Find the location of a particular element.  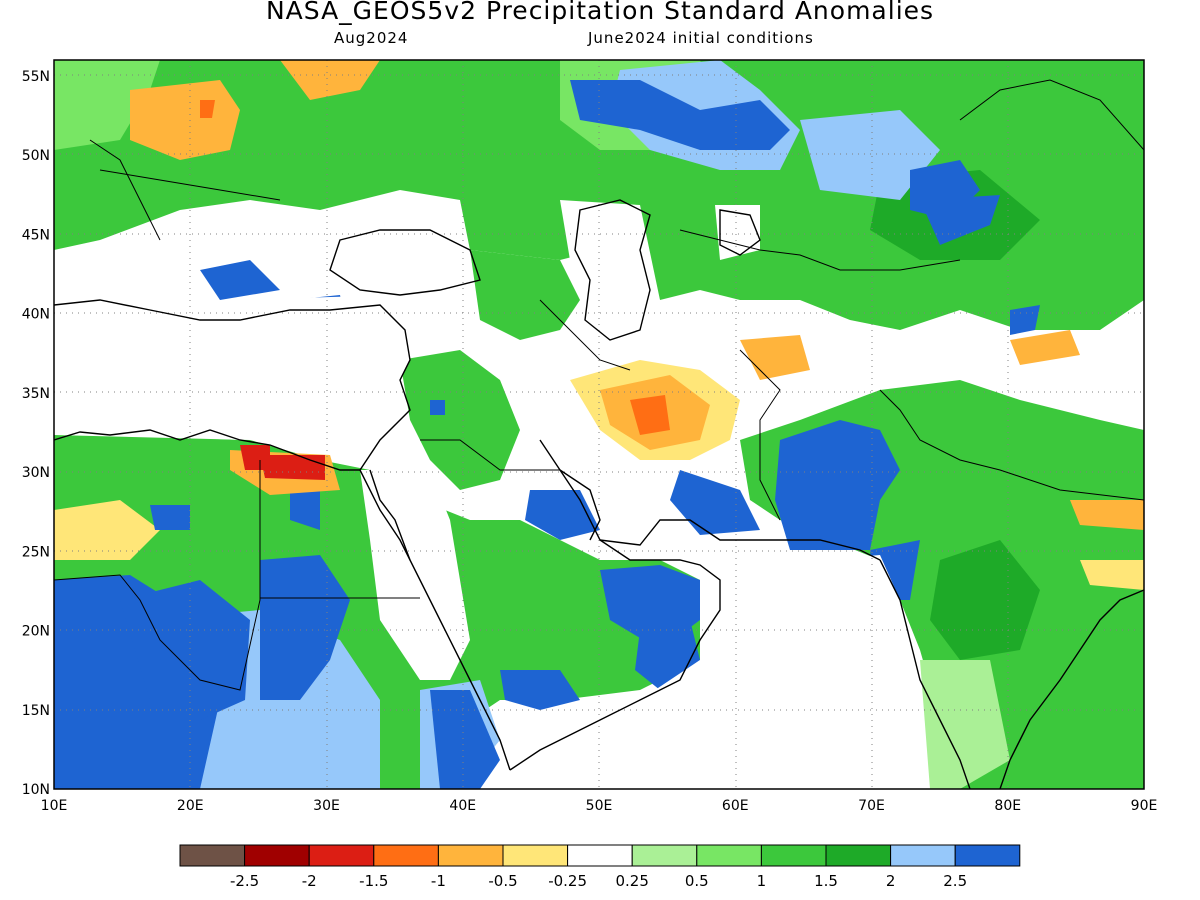

initial-conditions-label: June2024 initial conditions is located at coordinates (701, 38).